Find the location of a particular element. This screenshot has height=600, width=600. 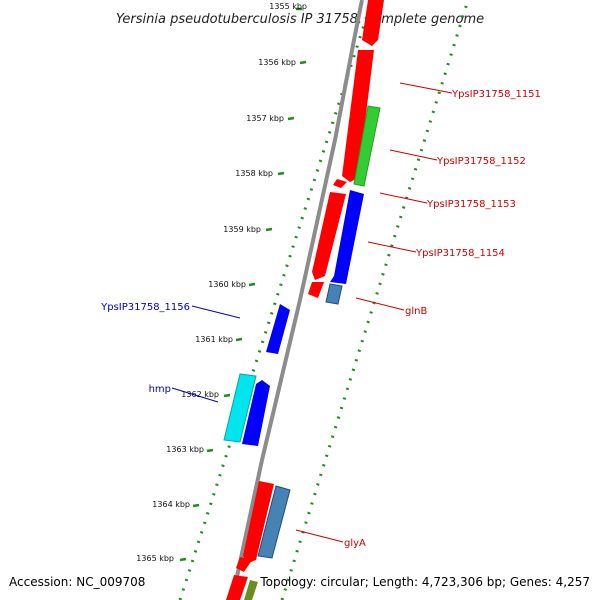

tick-label-1361: 1361 kbp is located at coordinates (214, 339).